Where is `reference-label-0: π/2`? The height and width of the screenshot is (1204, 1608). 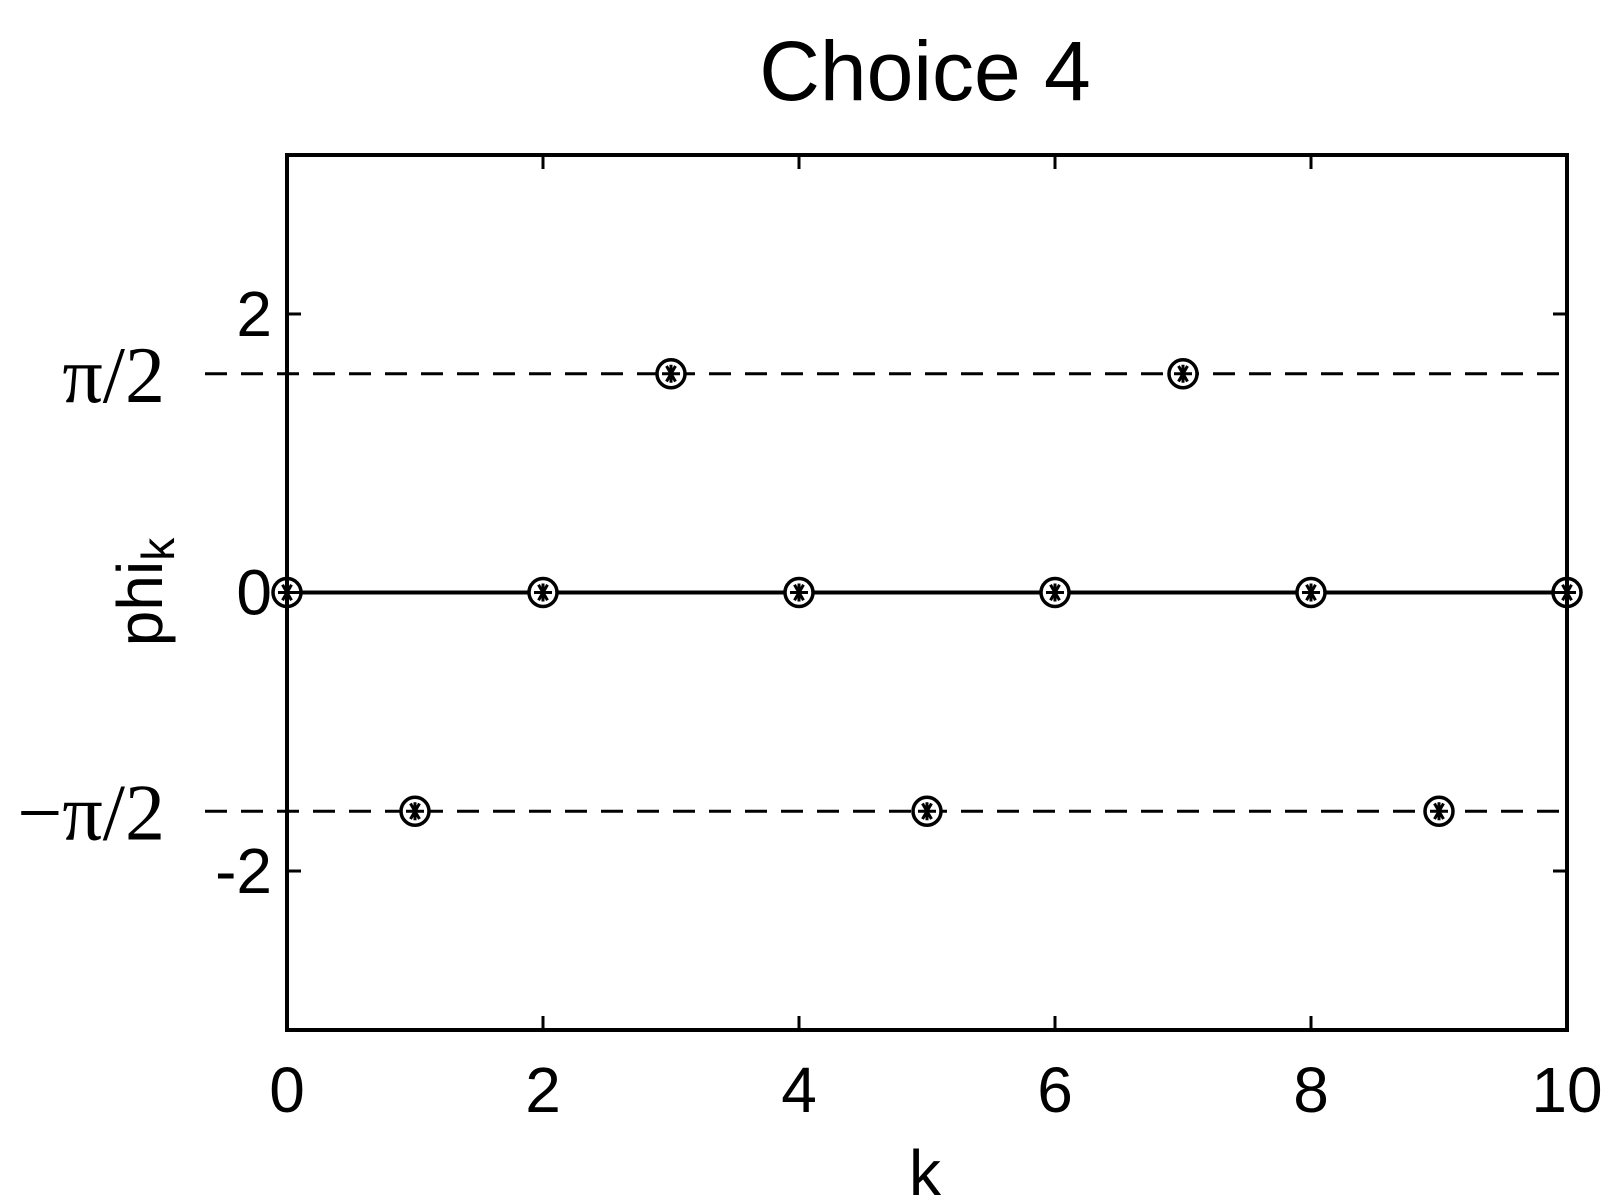
reference-label-0: π/2 is located at coordinates (113, 376).